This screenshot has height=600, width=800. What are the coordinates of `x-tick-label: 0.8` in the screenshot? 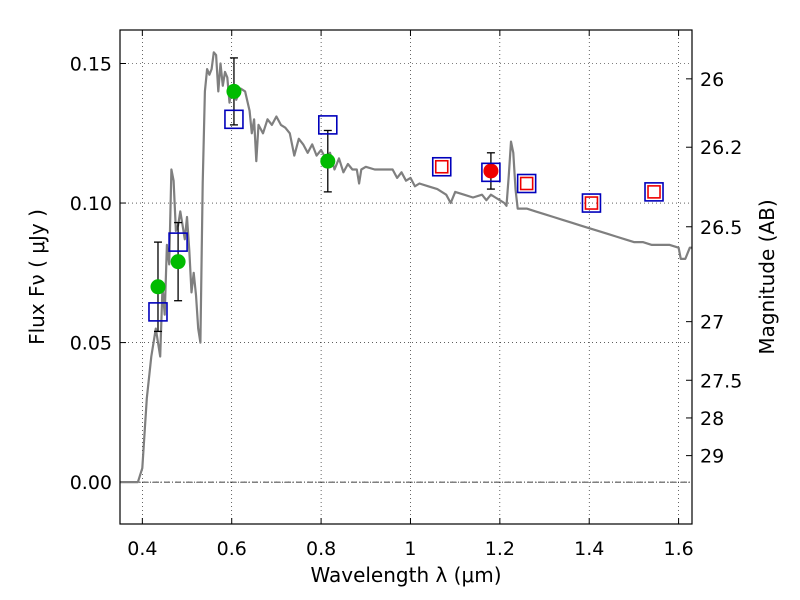 It's located at (321, 549).